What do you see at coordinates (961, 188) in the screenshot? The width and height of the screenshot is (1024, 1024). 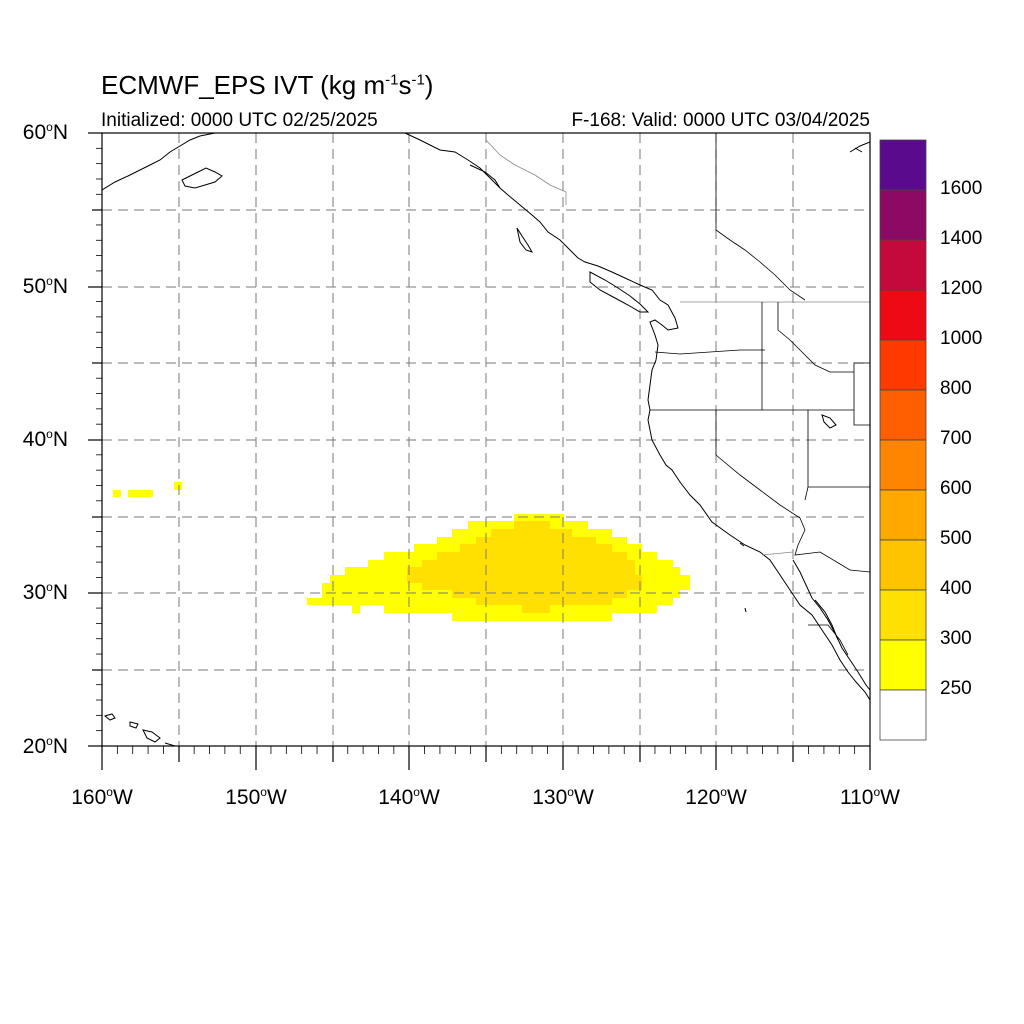 I see `colorbar-label: 1600` at bounding box center [961, 188].